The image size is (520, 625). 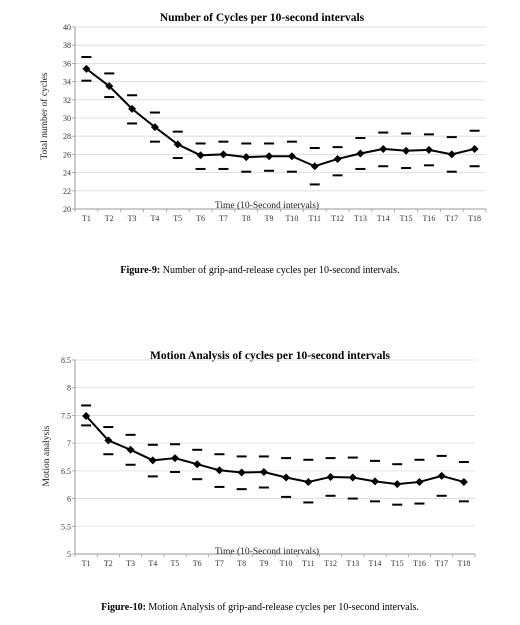 What do you see at coordinates (67, 154) in the screenshot?
I see `y-tick-label: 26` at bounding box center [67, 154].